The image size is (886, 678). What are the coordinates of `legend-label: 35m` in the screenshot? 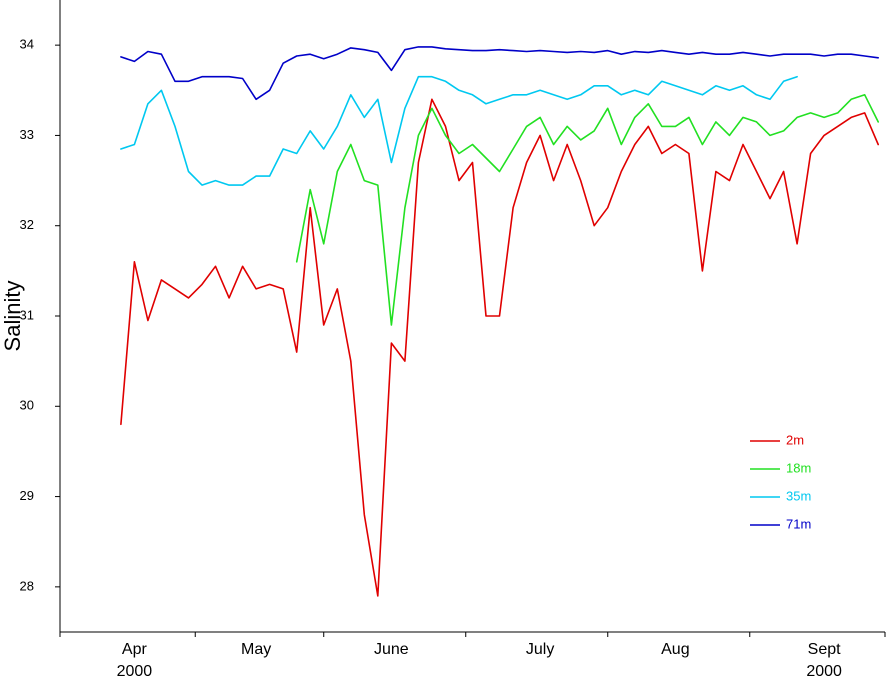 It's located at (798, 495).